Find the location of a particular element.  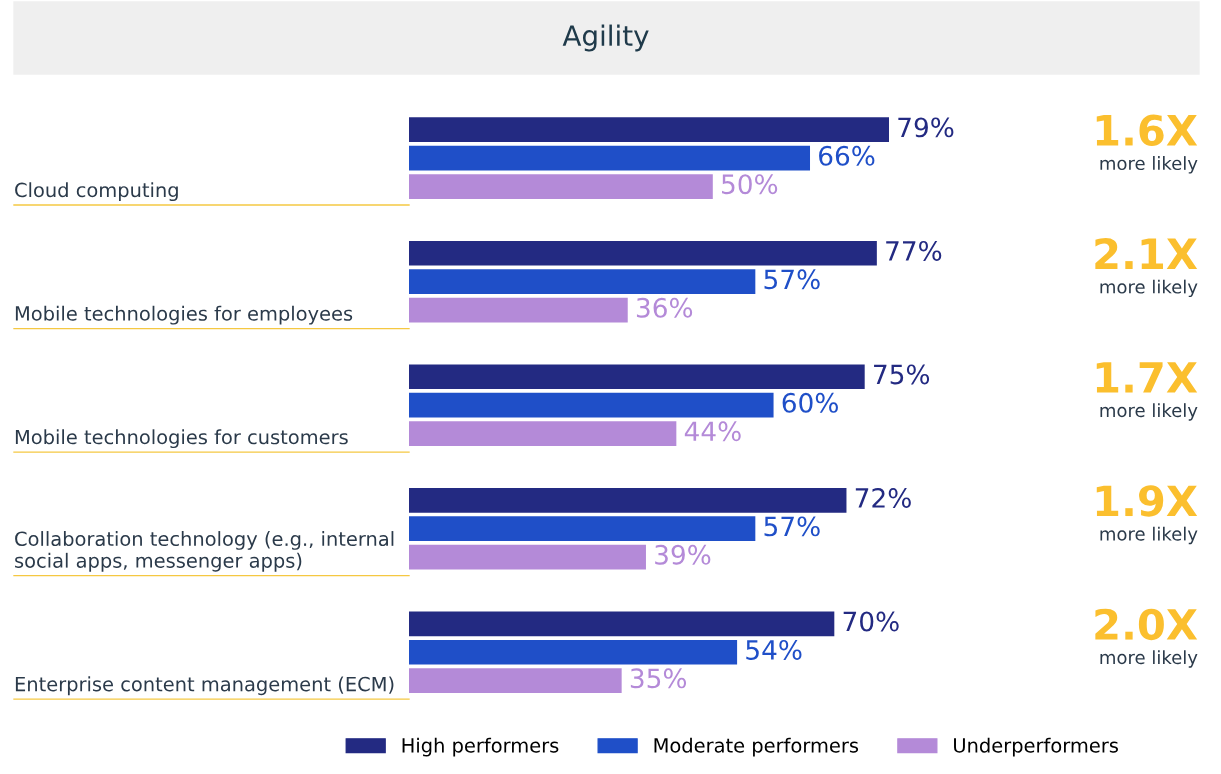

y-tick-label: Collaboration technology (e.g., internal social apps, messenger apps) is located at coordinates (204, 551).